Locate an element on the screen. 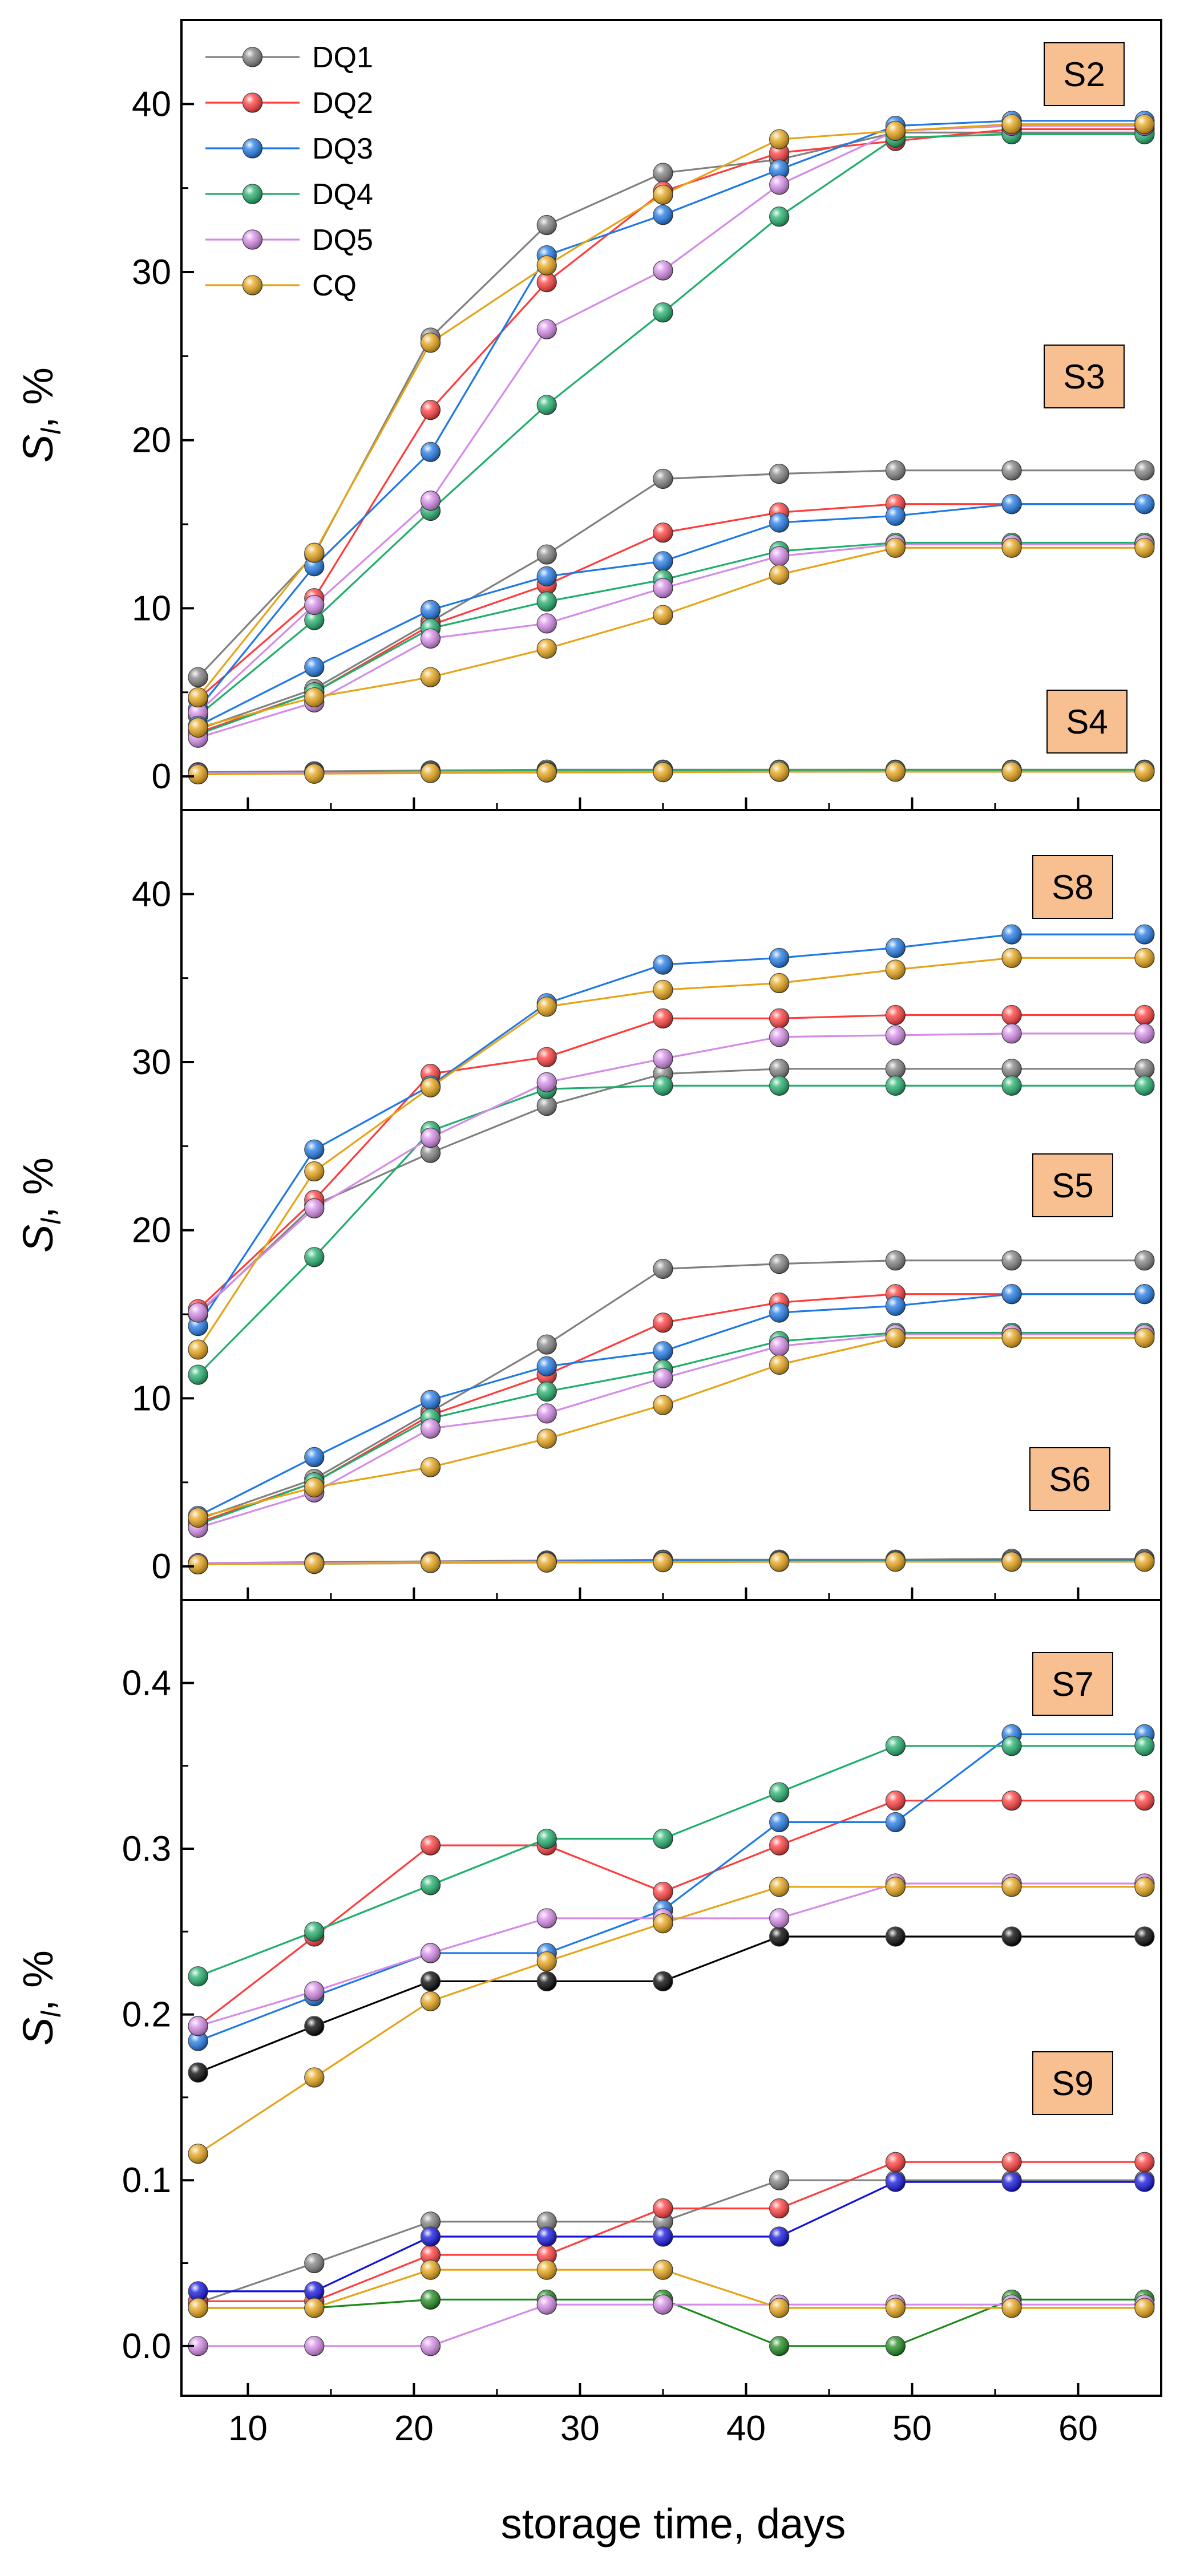 The image size is (1180, 2576). series-line-middle-s8-dq1 is located at coordinates (671, 1191).